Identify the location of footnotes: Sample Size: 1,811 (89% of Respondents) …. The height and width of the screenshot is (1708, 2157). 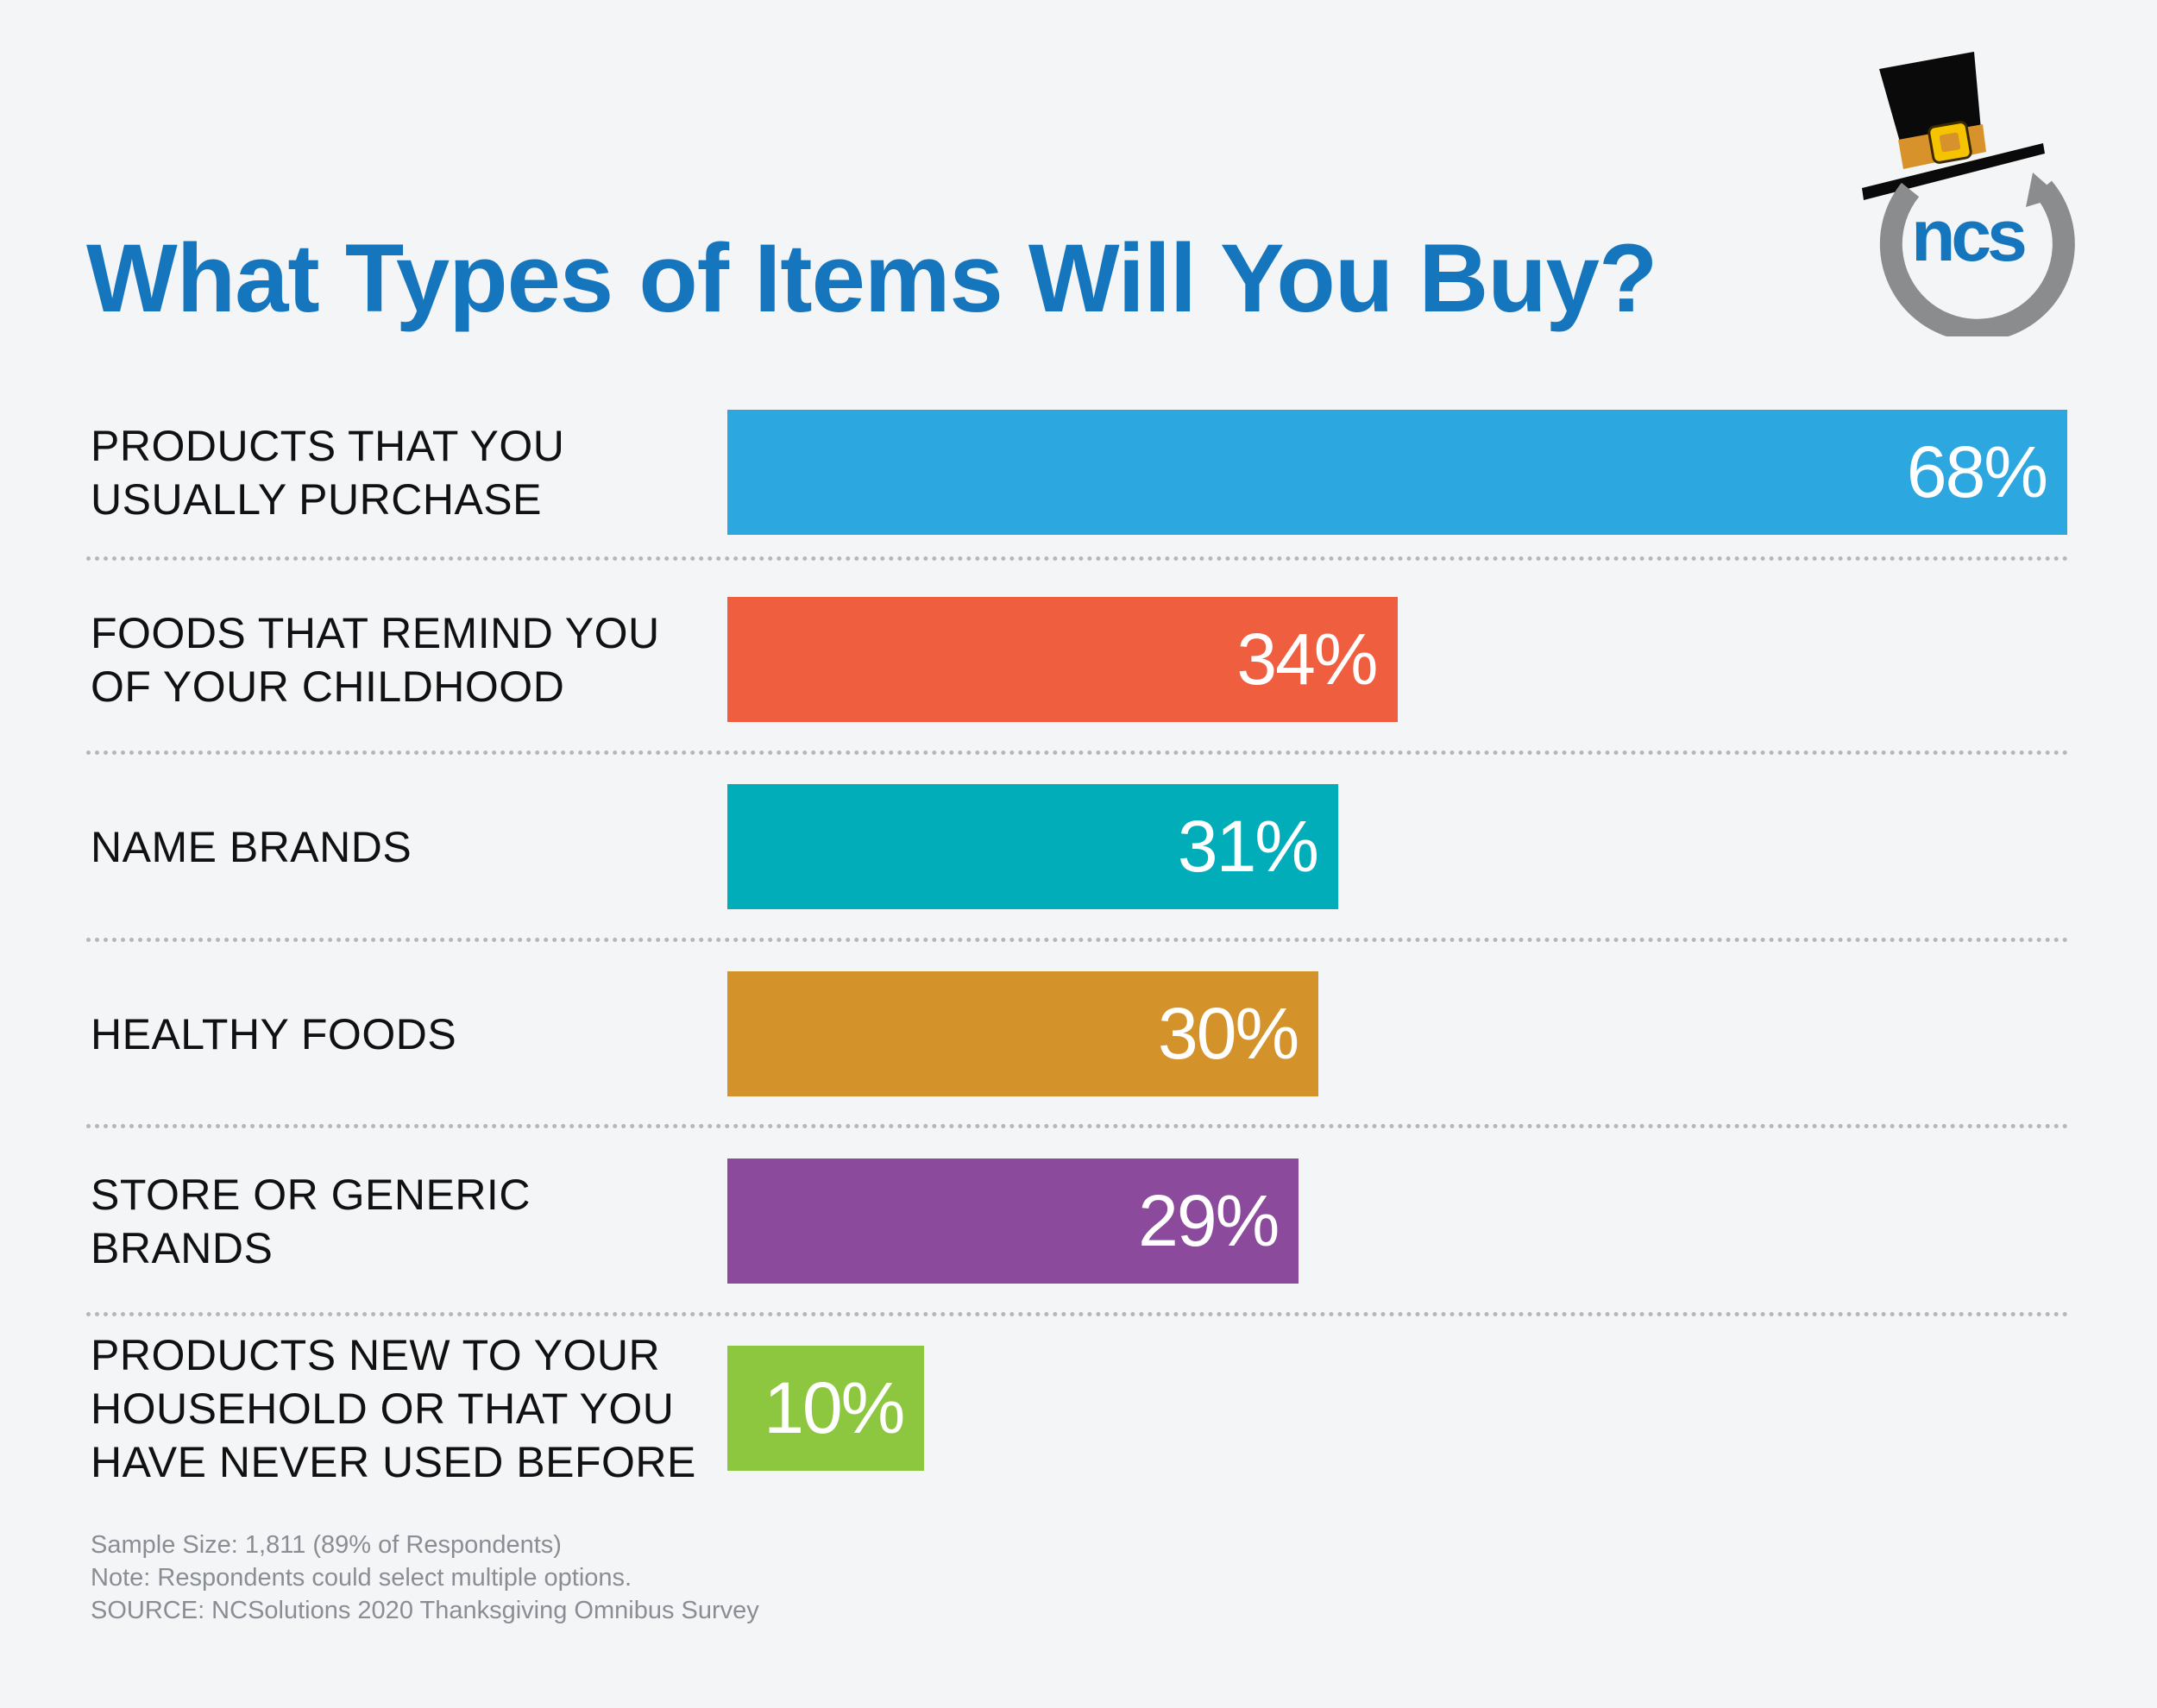
(425, 1578).